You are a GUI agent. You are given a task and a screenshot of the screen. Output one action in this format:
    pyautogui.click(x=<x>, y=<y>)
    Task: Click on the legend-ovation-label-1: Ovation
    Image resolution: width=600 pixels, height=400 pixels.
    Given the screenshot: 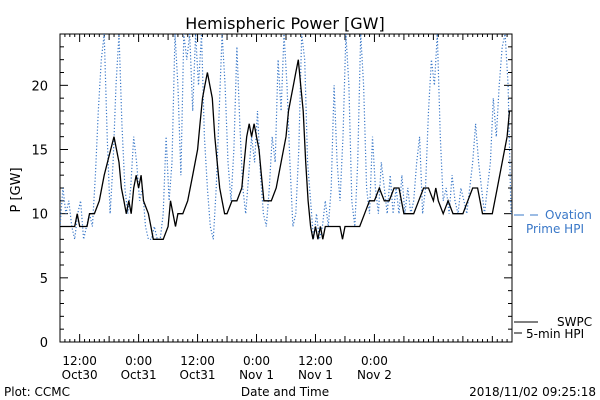 What is the action you would take?
    pyautogui.click(x=568, y=215)
    